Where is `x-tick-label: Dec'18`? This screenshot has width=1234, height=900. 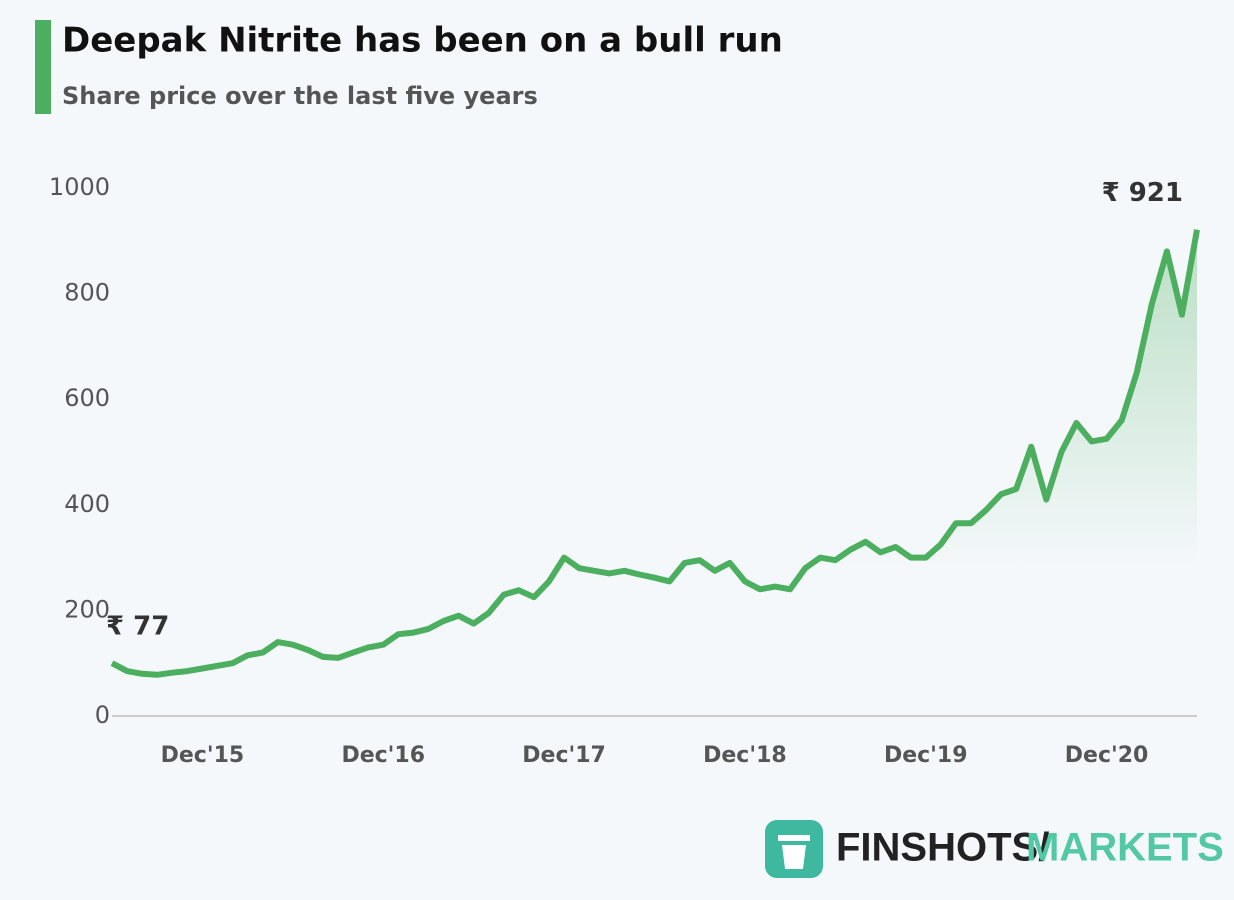
x-tick-label: Dec'18 is located at coordinates (745, 755).